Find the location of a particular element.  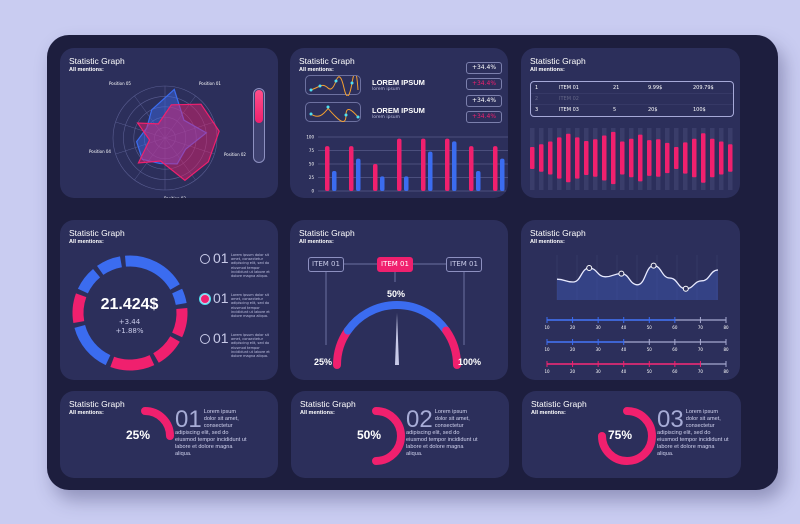

radar-slider is located at coordinates (259, 125).